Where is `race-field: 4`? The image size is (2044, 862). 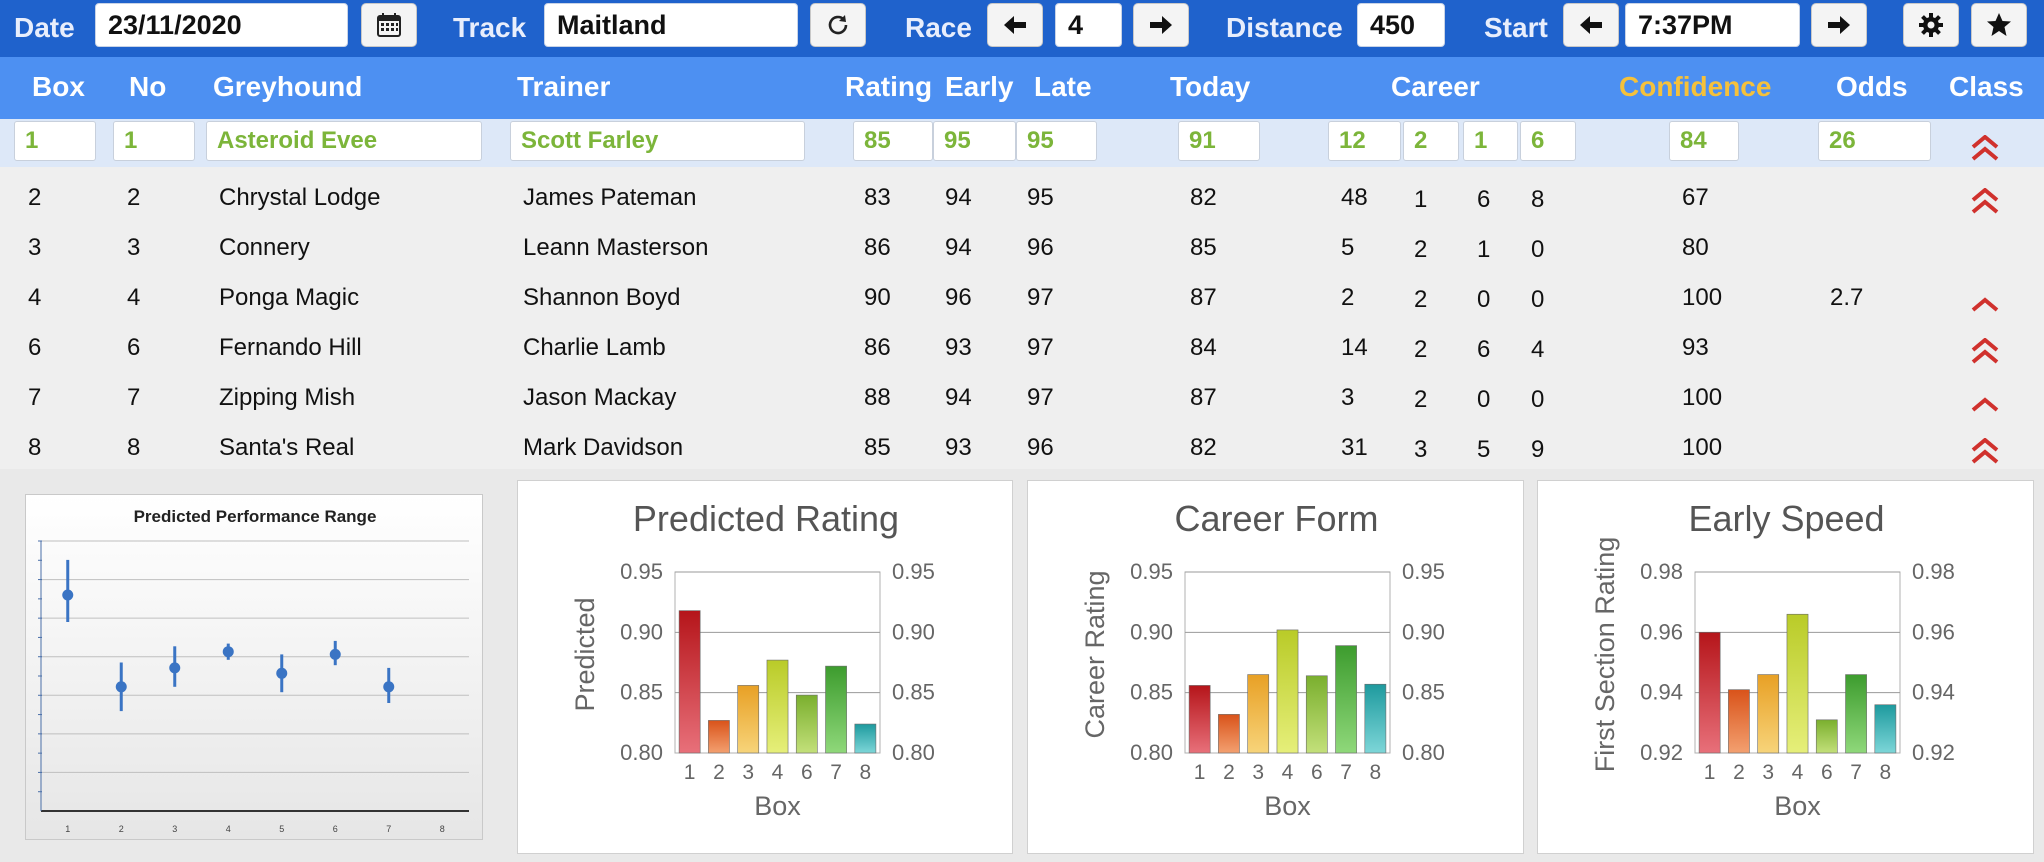
race-field: 4 is located at coordinates (1088, 25).